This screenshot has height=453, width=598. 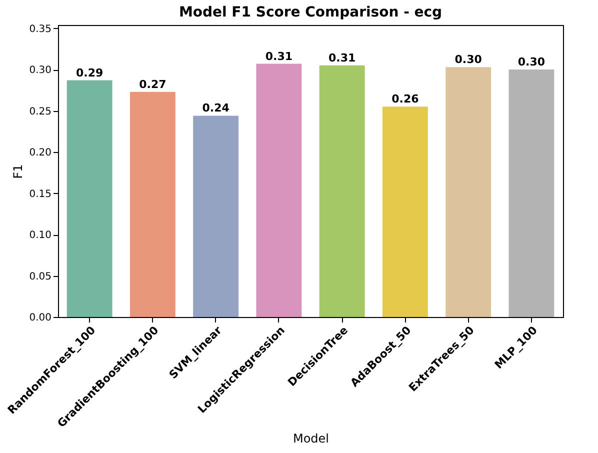 What do you see at coordinates (40, 112) in the screenshot?
I see `y-tick-label: 0.25` at bounding box center [40, 112].